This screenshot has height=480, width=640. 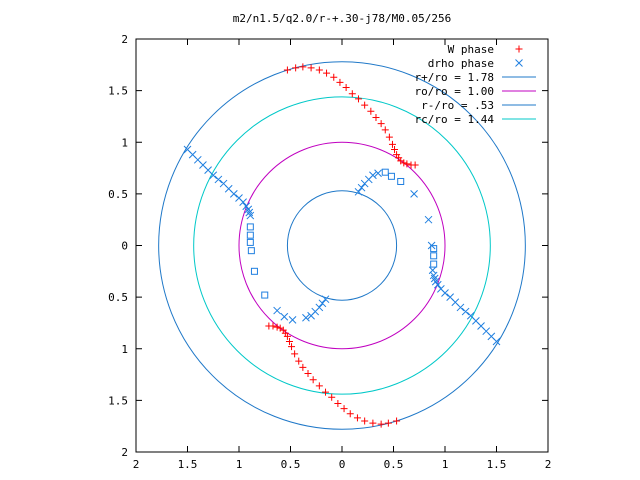 What do you see at coordinates (342, 464) in the screenshot?
I see `x-tick-label: 0` at bounding box center [342, 464].